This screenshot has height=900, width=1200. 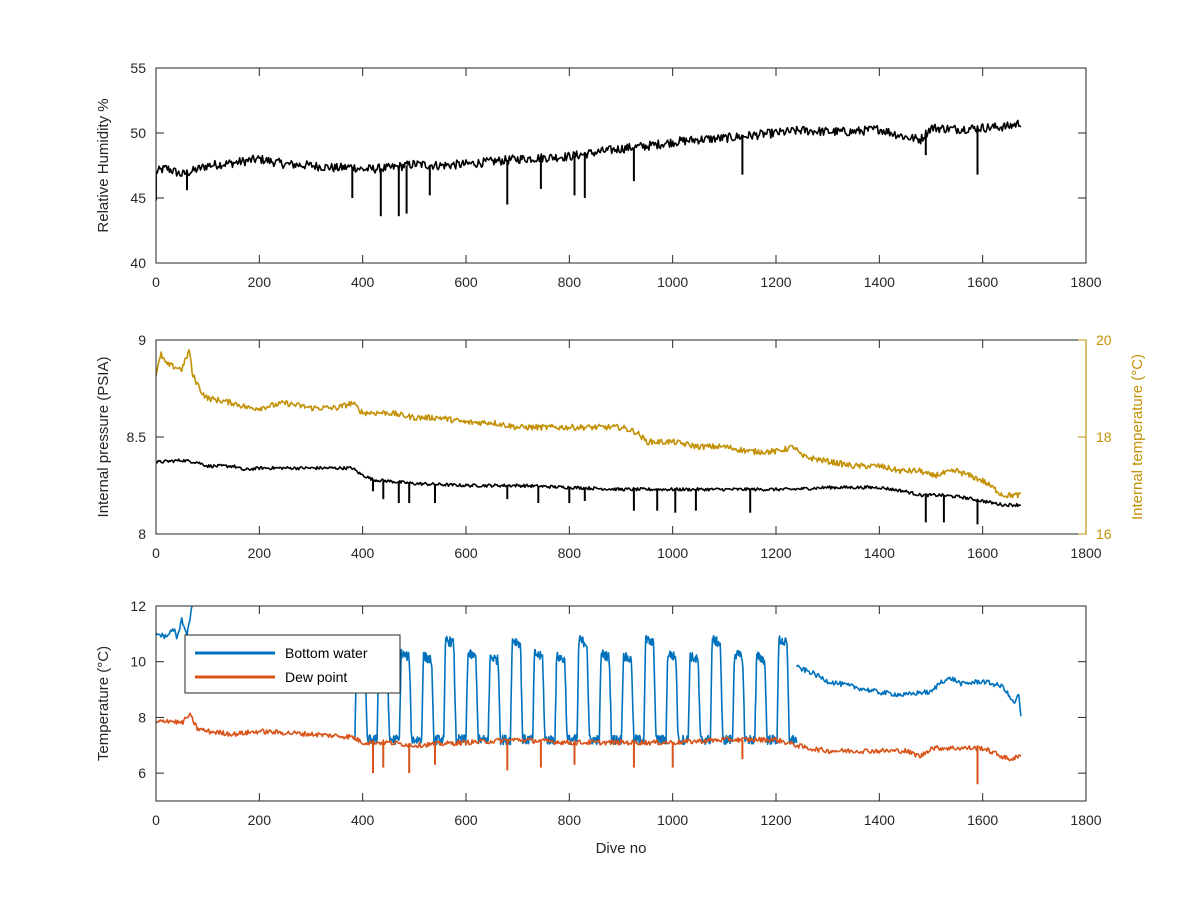 I want to click on series-line-2-0-seg0, so click(x=174, y=623).